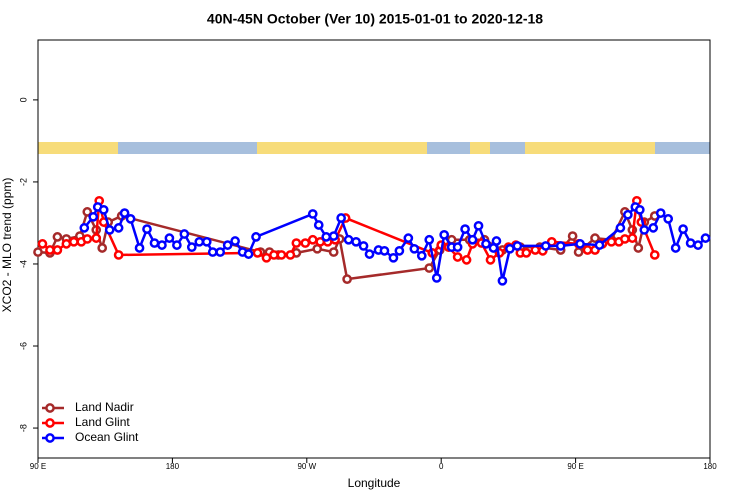 Image resolution: width=750 pixels, height=500 pixels. I want to click on y-tick-label: -4, so click(23, 264).